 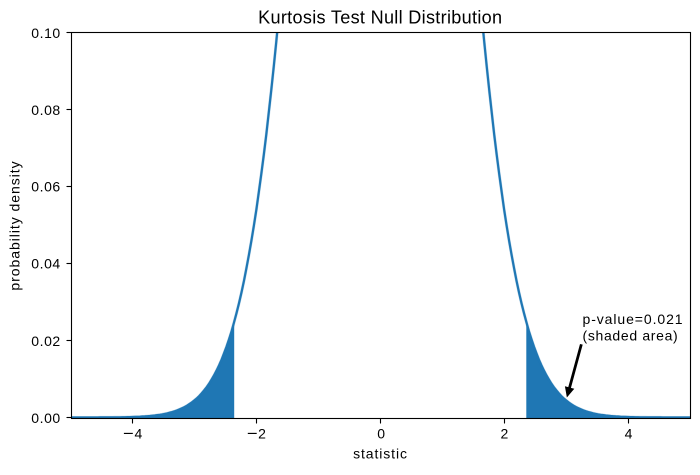 I want to click on svg-text: 0.08, so click(x=45, y=110).